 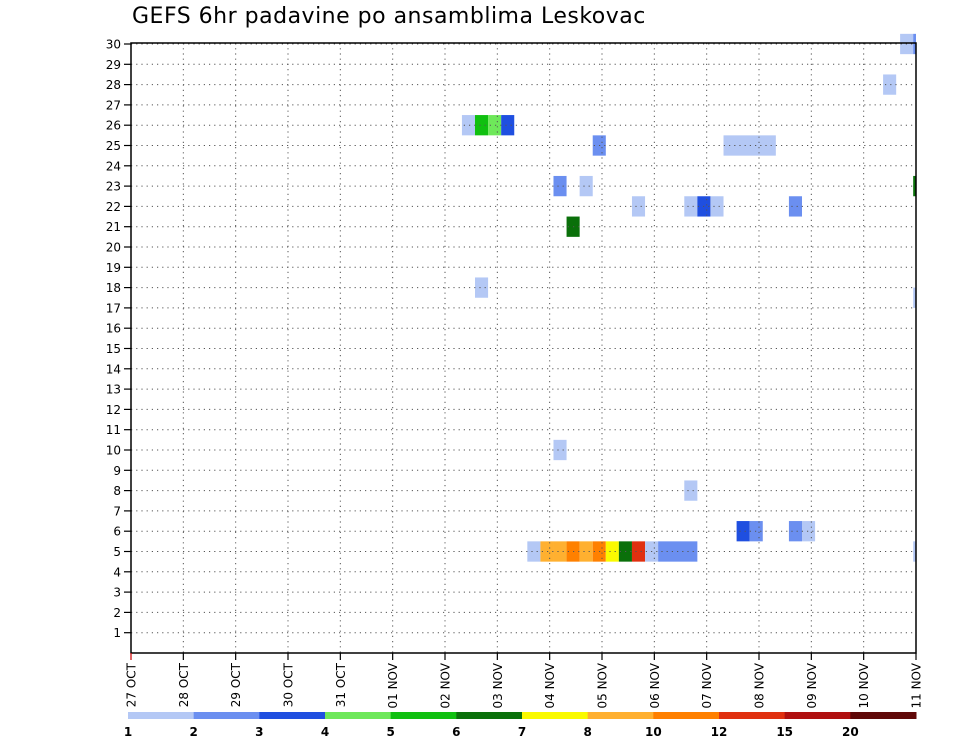 What do you see at coordinates (812, 685) in the screenshot?
I see `x-tick-label: 09 NOV` at bounding box center [812, 685].